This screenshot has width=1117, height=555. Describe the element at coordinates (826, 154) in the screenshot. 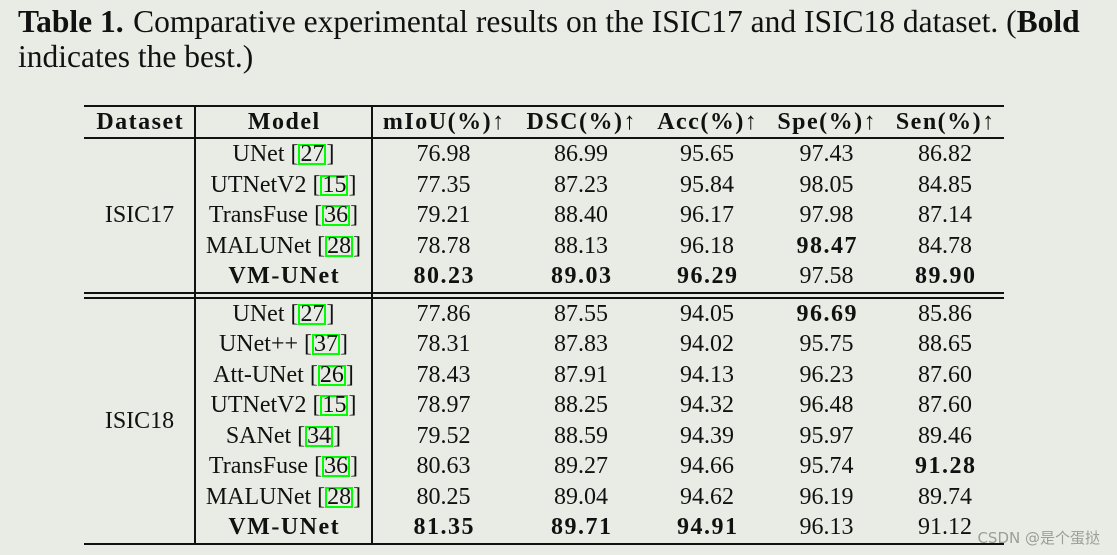

I see `spe-cell: 97.43` at that location.